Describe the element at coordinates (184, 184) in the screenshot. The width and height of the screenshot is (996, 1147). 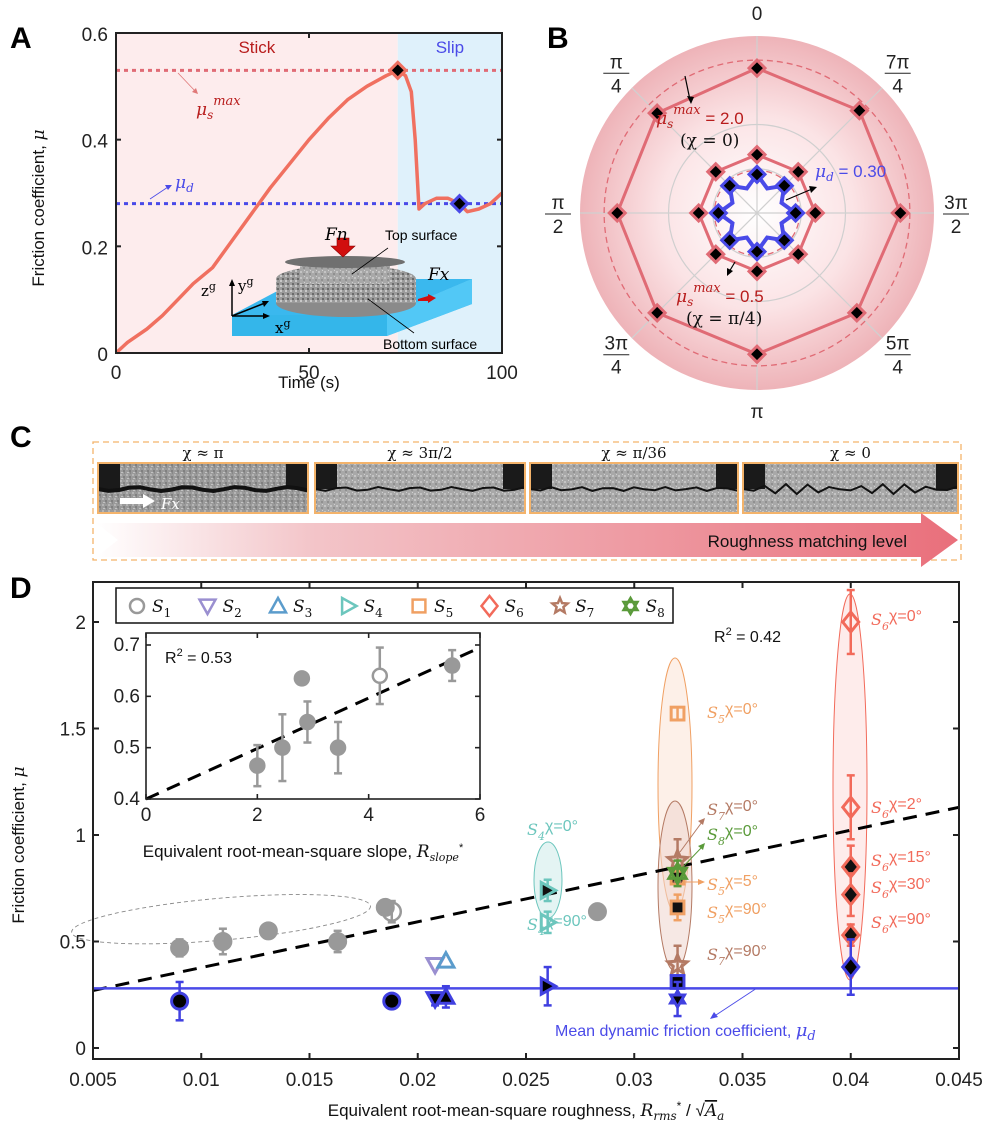
I see `mu-d-label: μd` at that location.